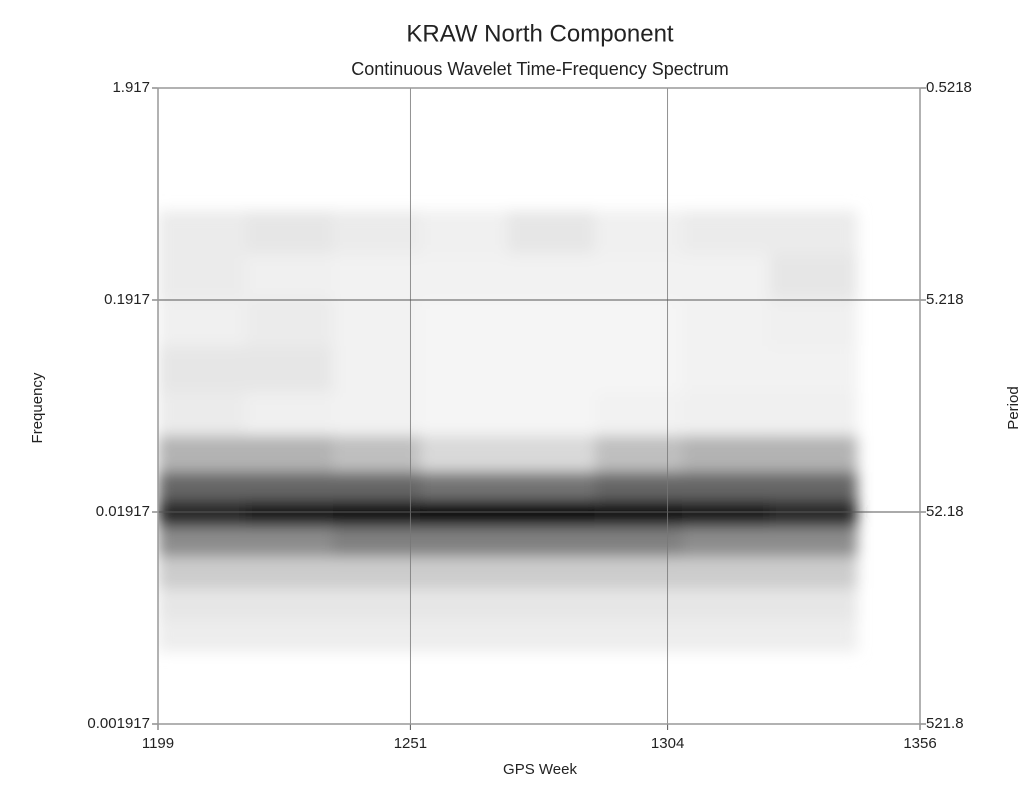 The height and width of the screenshot is (785, 1034). Describe the element at coordinates (540, 769) in the screenshot. I see `x-axis-label: GPS Week` at that location.